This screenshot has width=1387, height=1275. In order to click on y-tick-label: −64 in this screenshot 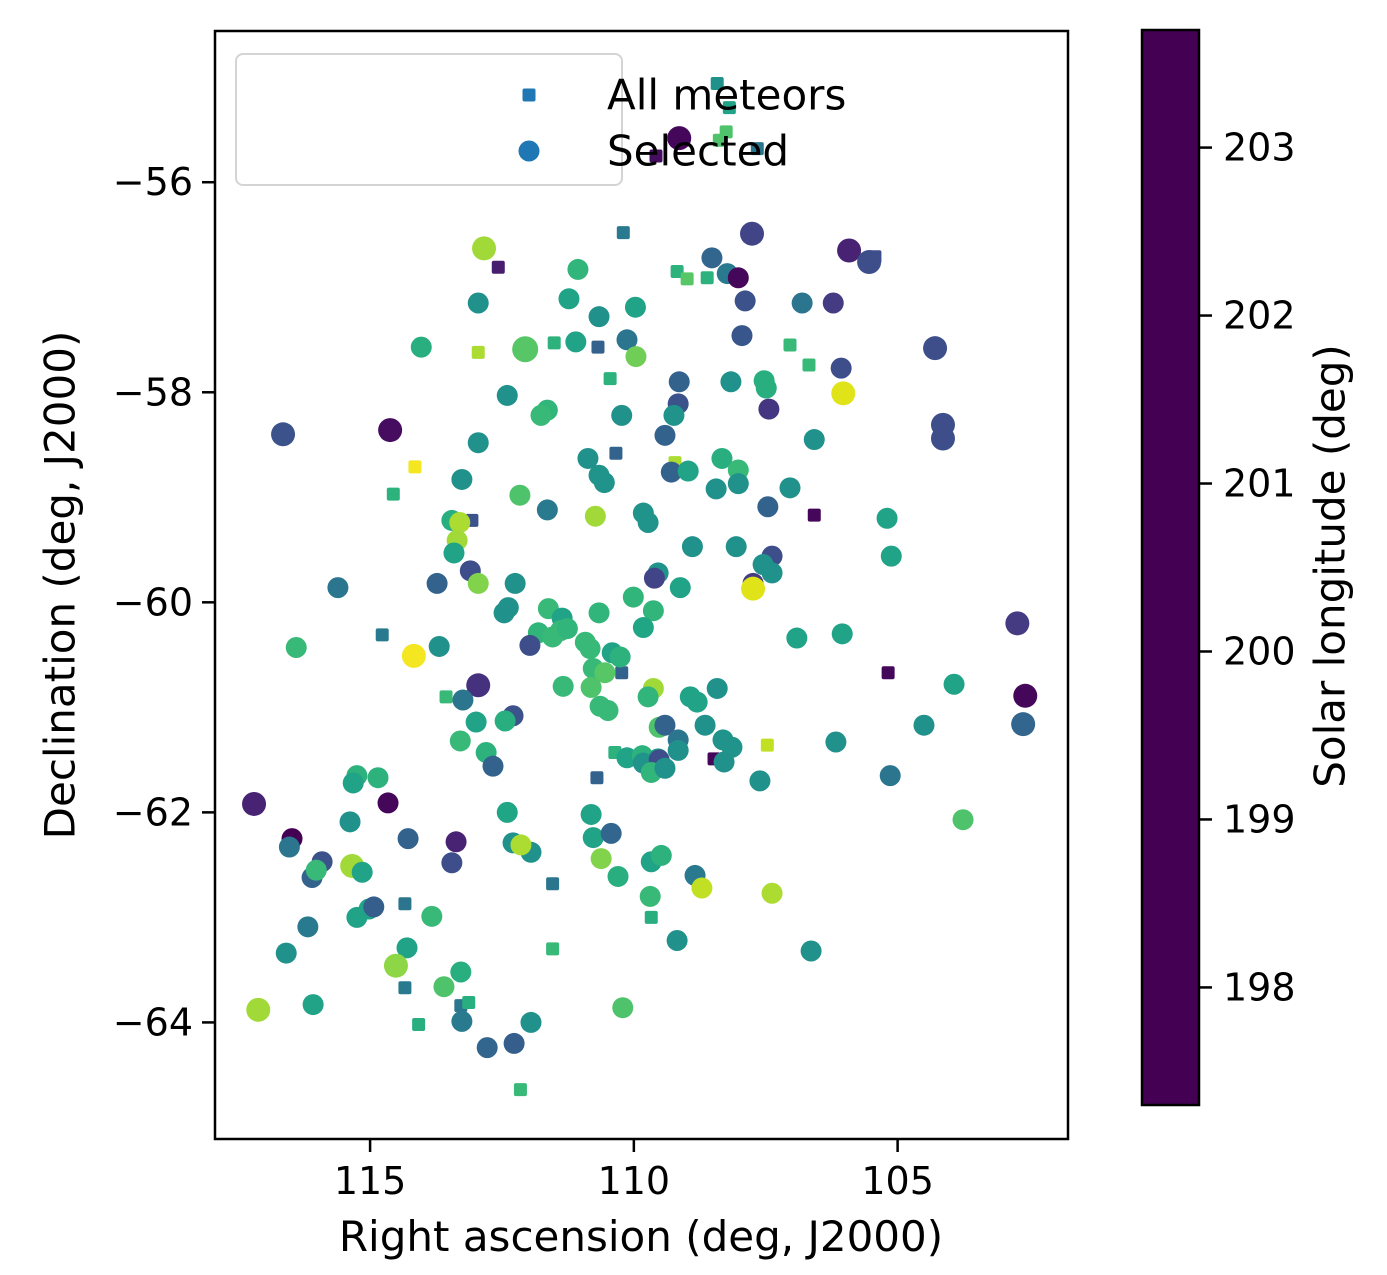, I will do `click(153, 1022)`.